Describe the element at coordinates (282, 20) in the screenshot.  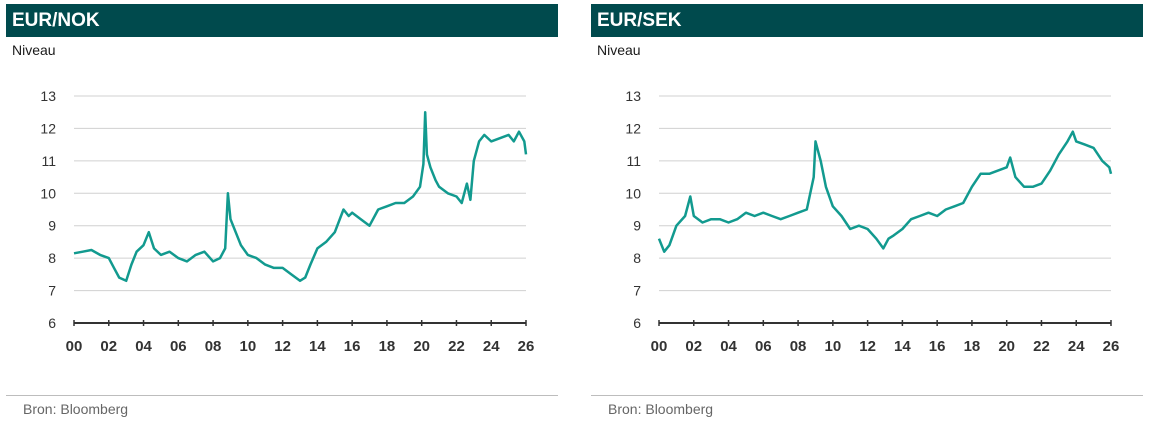
I see `chart-title: EUR/NOK` at that location.